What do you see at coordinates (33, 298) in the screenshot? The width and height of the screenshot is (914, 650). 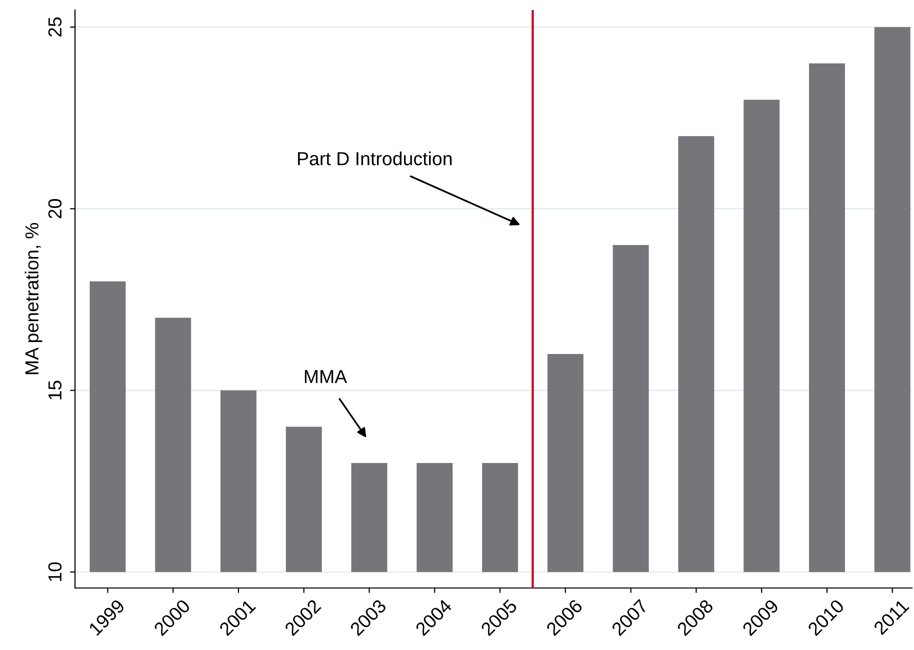 I see `y-axis-title: MA penetration, %` at bounding box center [33, 298].